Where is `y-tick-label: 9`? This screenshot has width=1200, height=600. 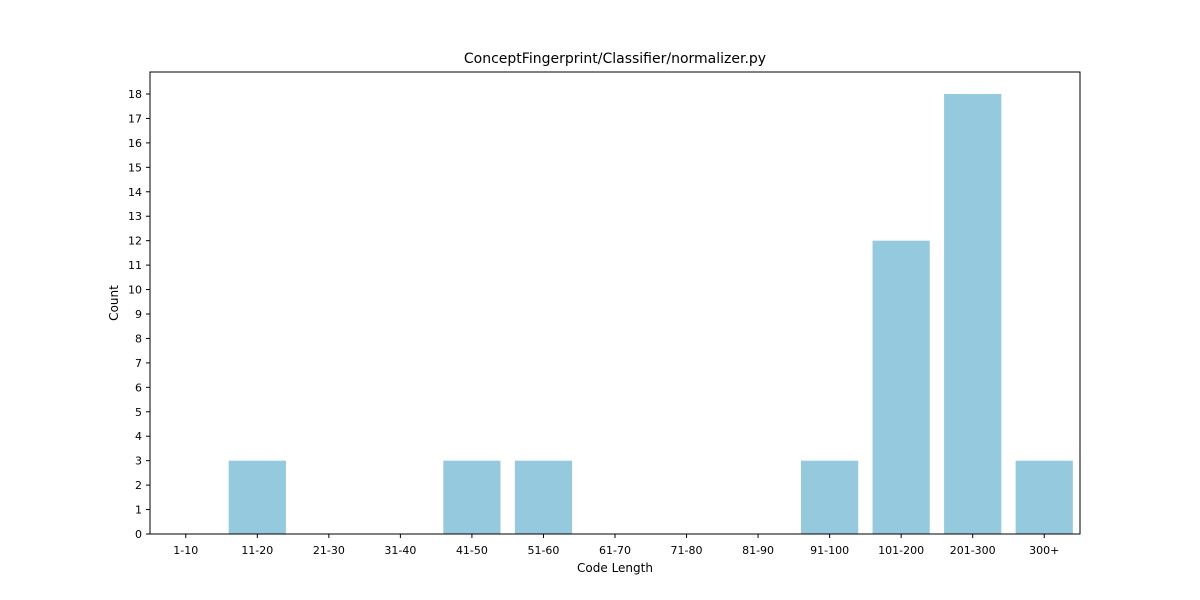 y-tick-label: 9 is located at coordinates (138, 314).